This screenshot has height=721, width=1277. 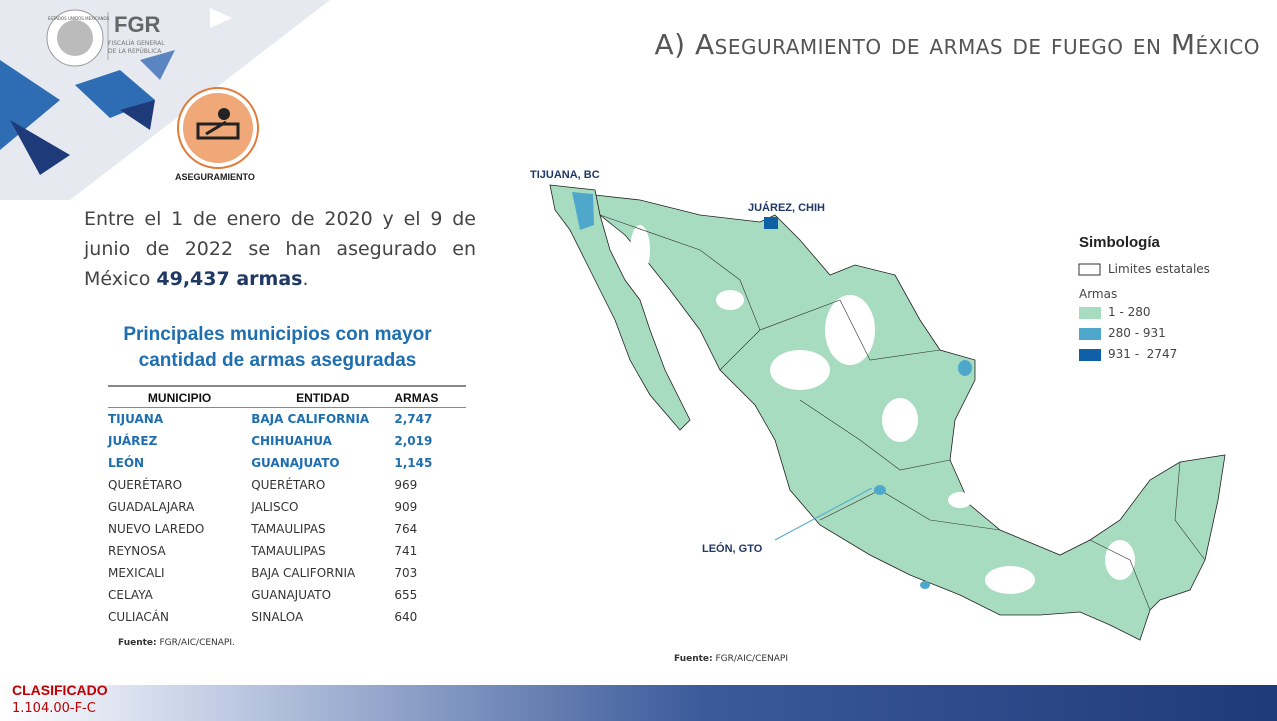 I want to click on legend-label: 1 - 280, so click(x=1129, y=312).